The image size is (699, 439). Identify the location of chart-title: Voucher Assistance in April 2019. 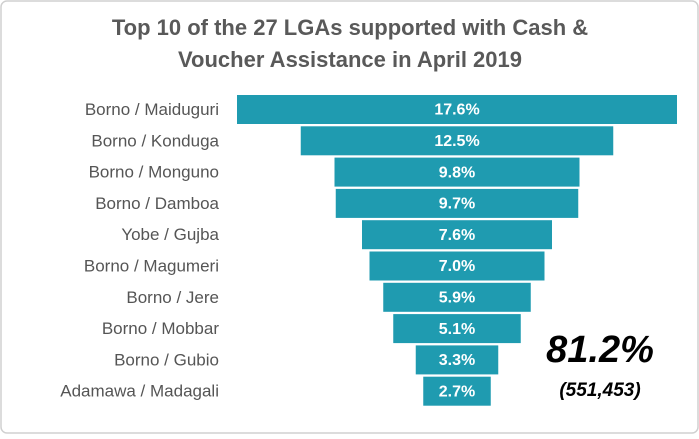
(350, 59).